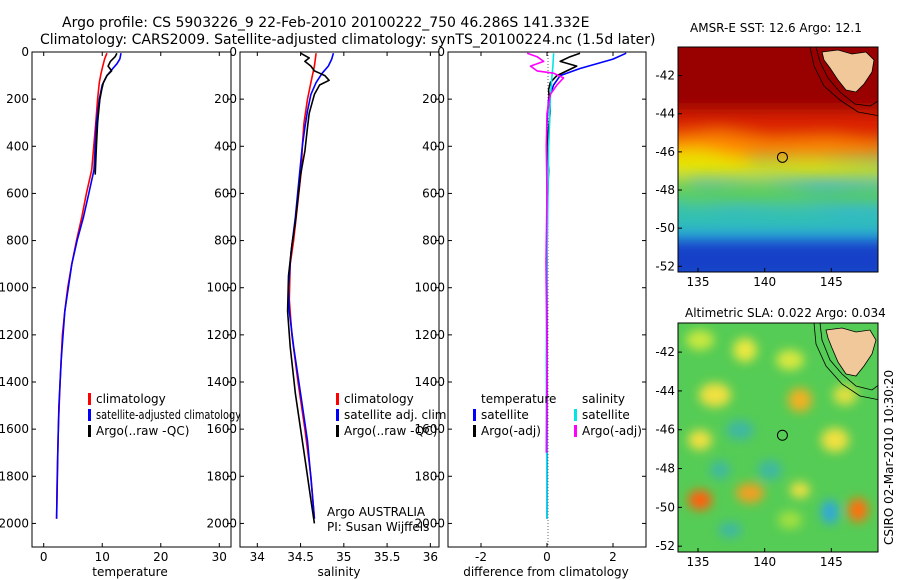  I want to click on sst-band-yellow, so click(778, 164).